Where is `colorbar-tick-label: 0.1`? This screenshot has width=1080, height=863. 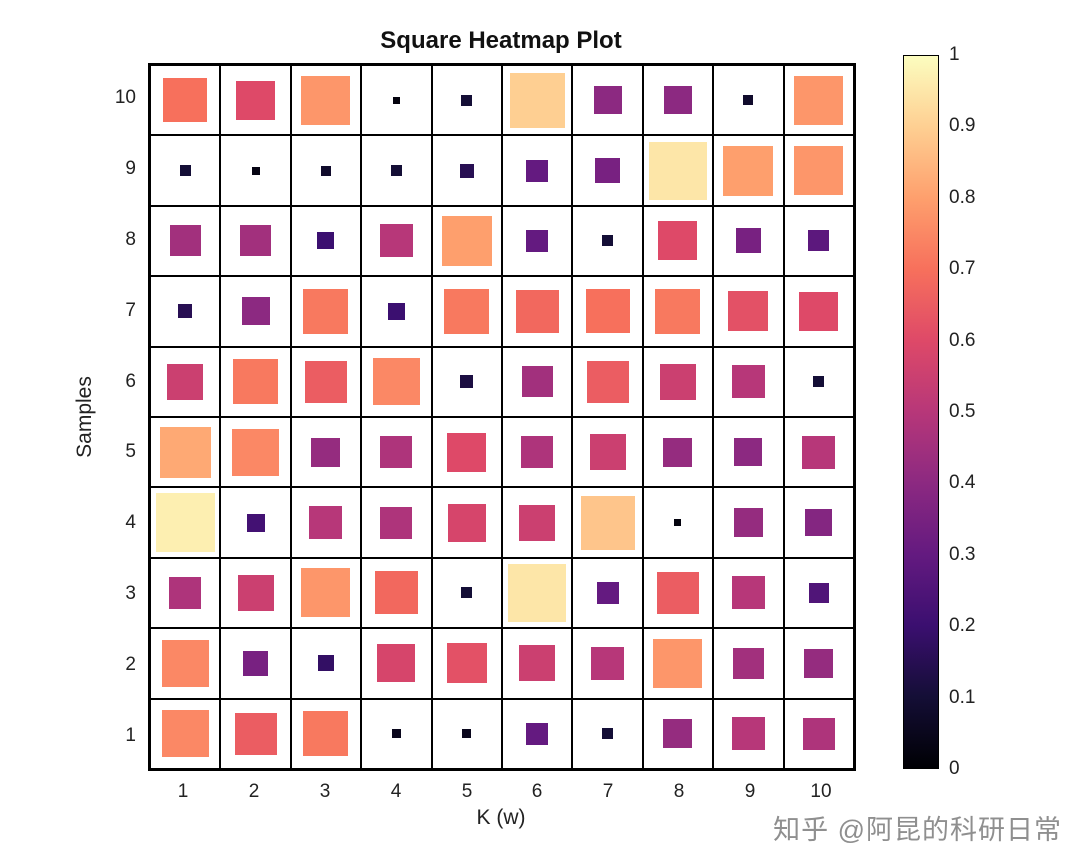 colorbar-tick-label: 0.1 is located at coordinates (962, 697).